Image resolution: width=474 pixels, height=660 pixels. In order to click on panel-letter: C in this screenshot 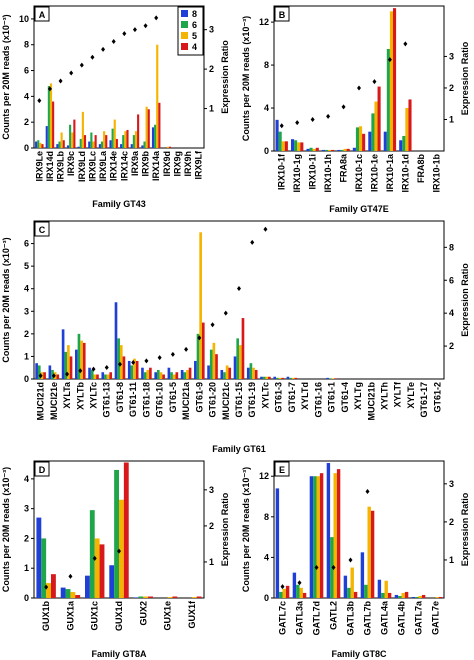, I will do `click(42, 230)`.